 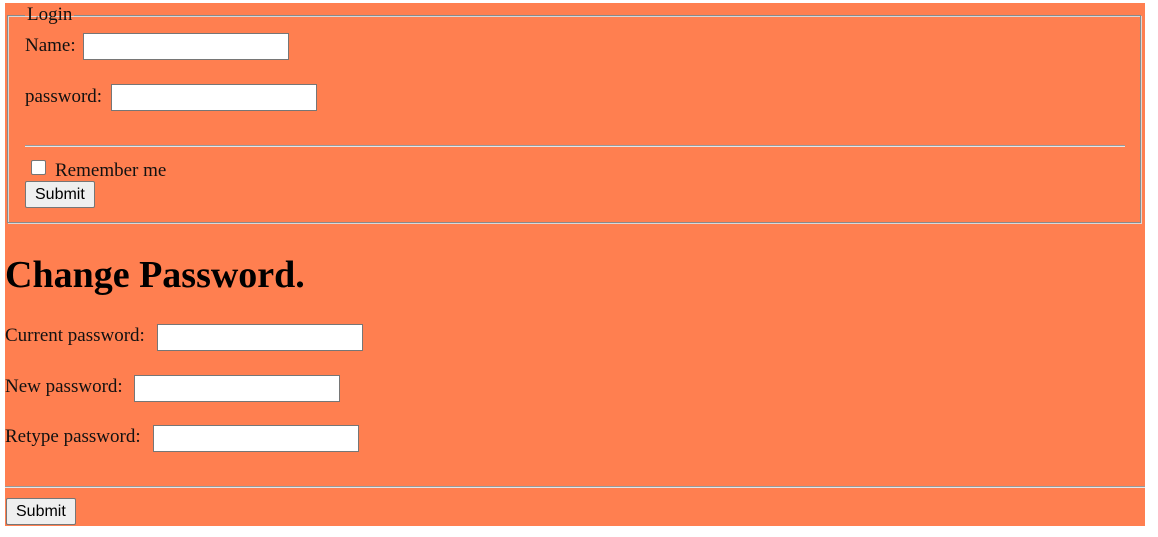 What do you see at coordinates (73, 436) in the screenshot?
I see `retype-password-label: Retype password:` at bounding box center [73, 436].